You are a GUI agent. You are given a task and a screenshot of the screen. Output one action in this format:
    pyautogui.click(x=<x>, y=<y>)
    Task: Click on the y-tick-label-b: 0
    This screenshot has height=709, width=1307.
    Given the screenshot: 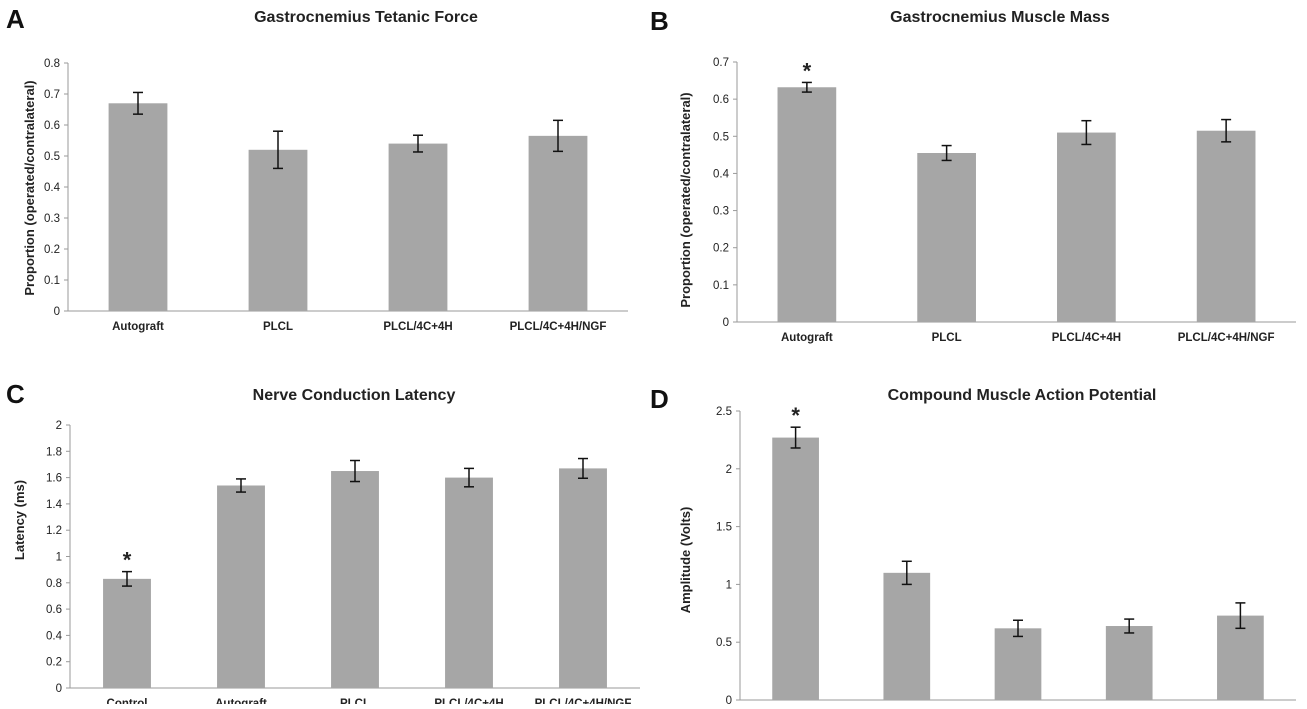 What is the action you would take?
    pyautogui.click(x=726, y=323)
    